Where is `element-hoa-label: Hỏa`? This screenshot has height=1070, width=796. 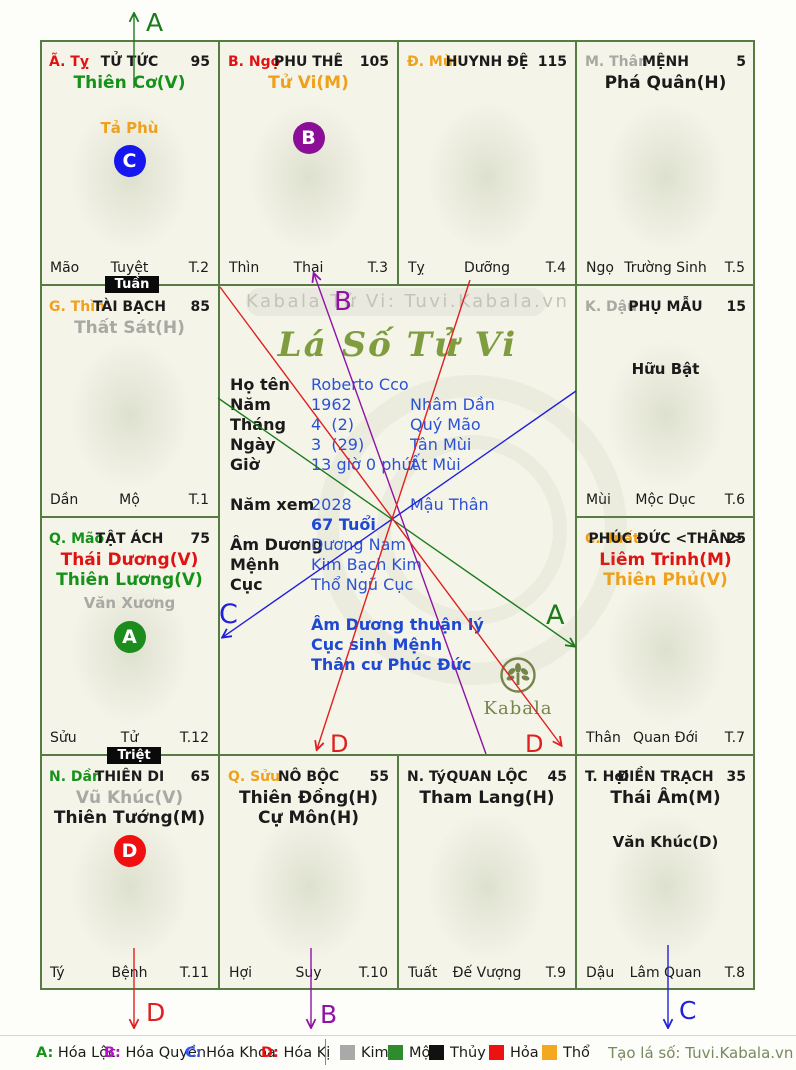
element-hoa-label: Hỏa is located at coordinates (524, 1053).